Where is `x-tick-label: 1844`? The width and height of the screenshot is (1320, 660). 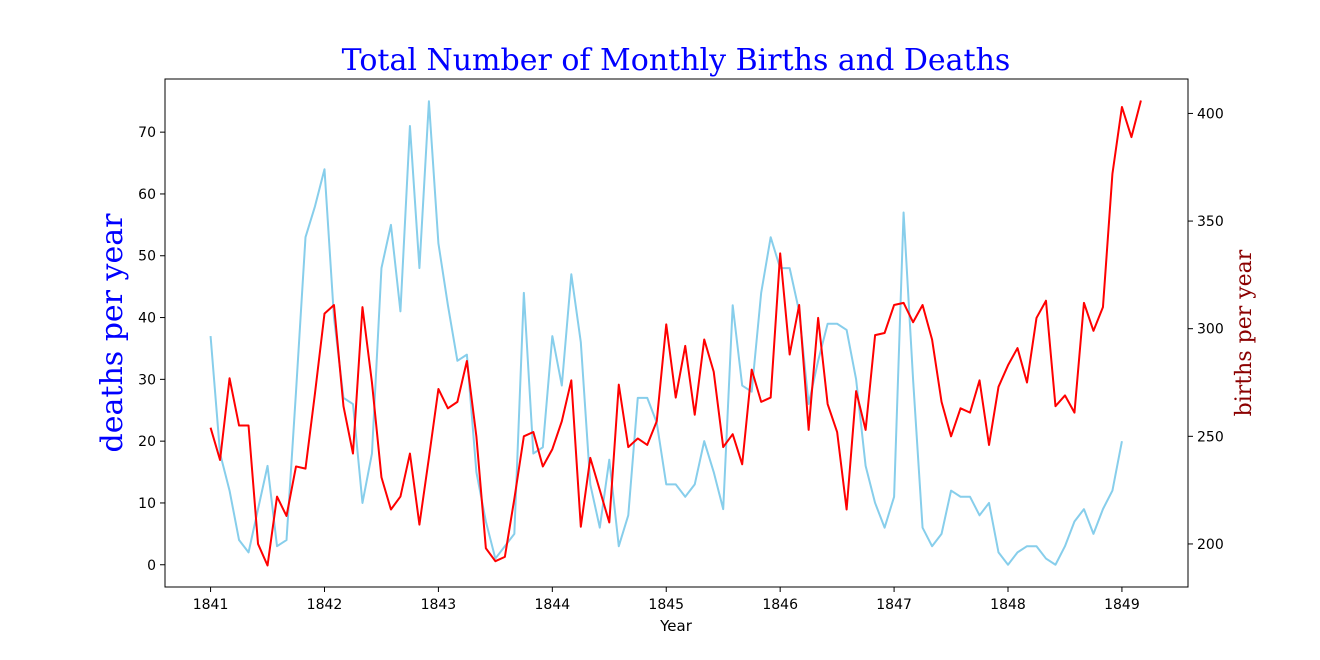 x-tick-label: 1844 is located at coordinates (553, 605).